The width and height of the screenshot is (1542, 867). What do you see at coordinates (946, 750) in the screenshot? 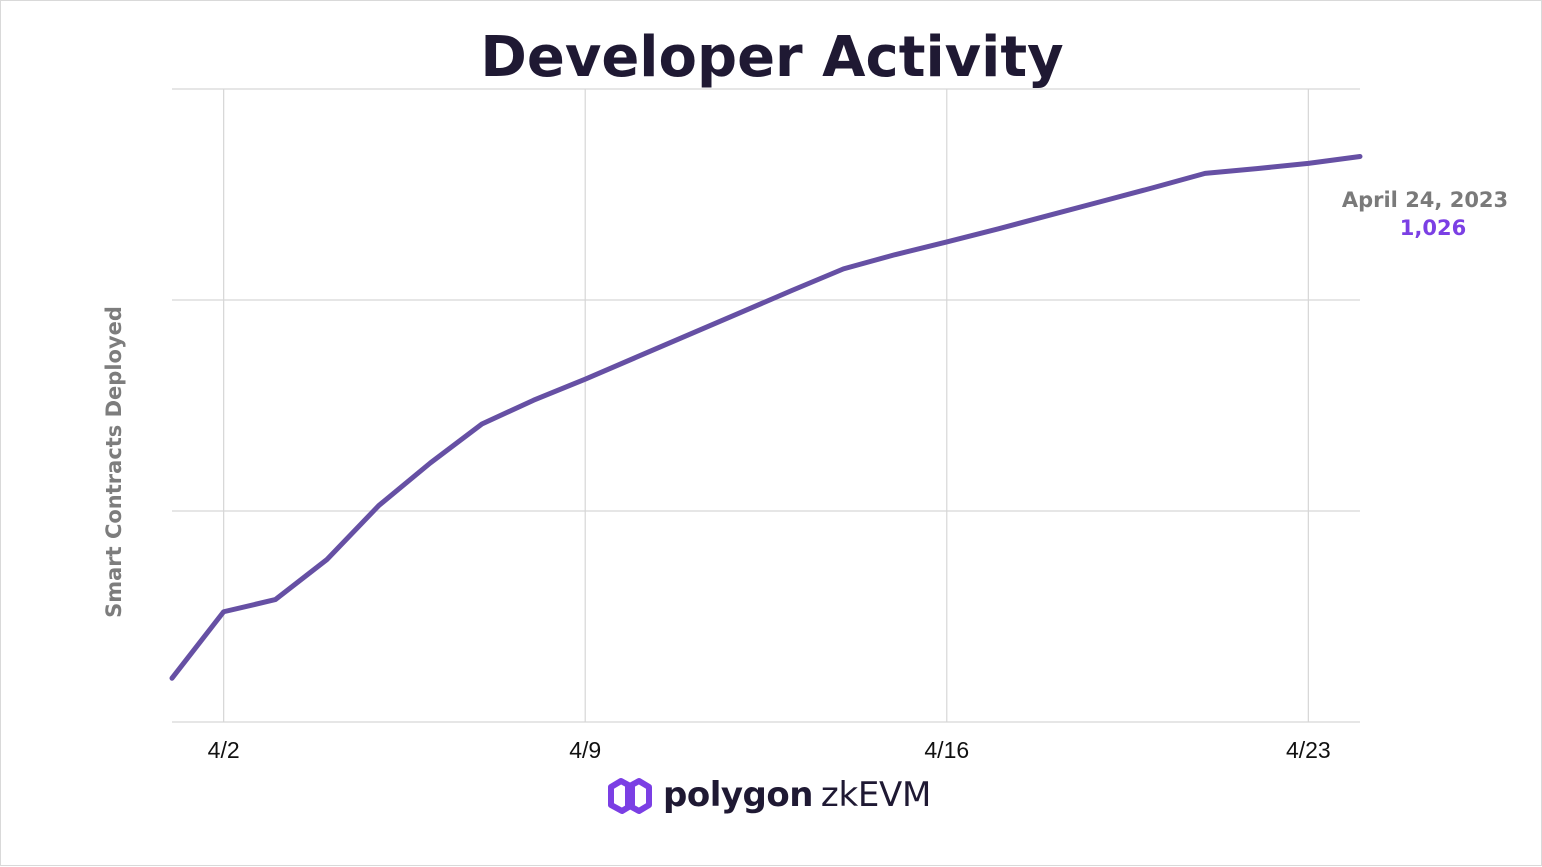
I see `x-tick-label: 4/16` at bounding box center [946, 750].